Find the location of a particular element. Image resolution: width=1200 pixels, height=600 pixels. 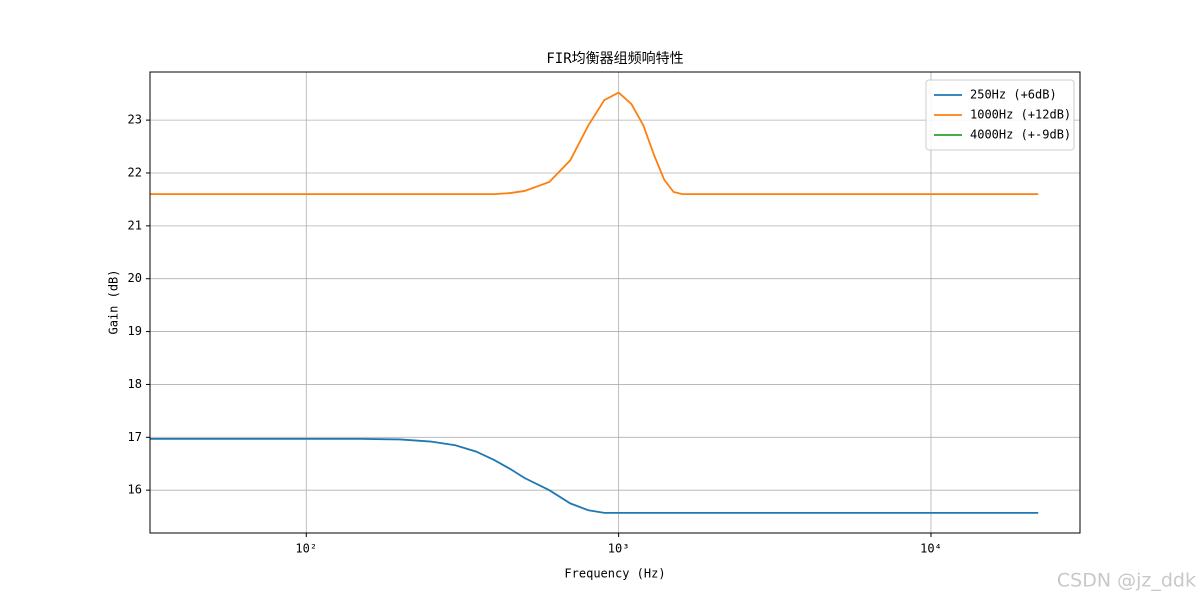

y-axis-label: Gain (dB) is located at coordinates (114, 301).